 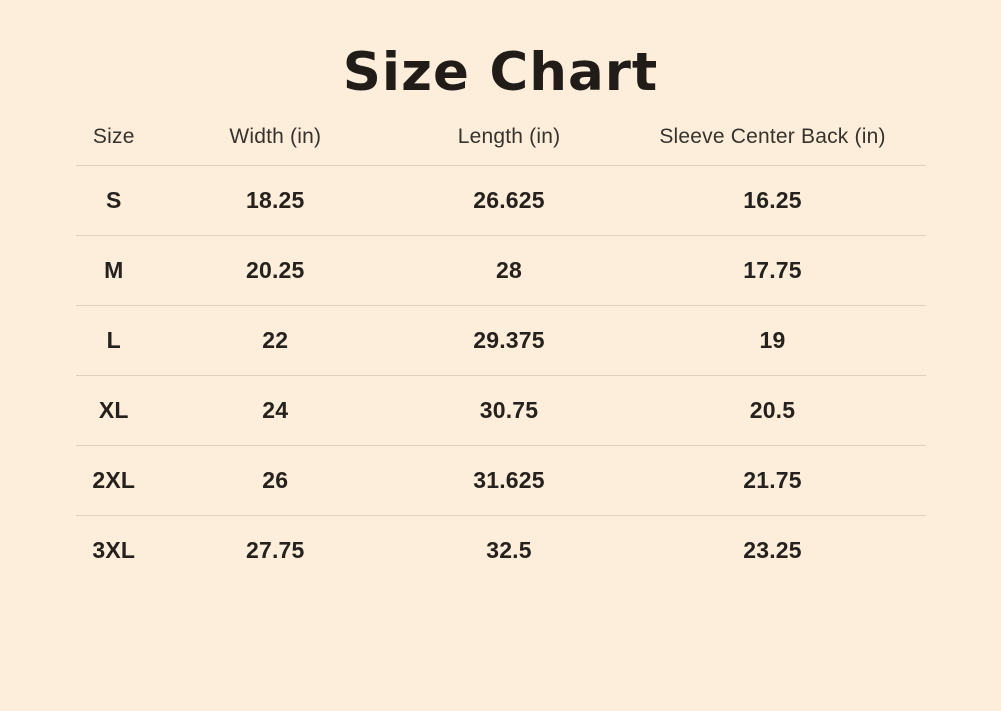 What do you see at coordinates (275, 200) in the screenshot?
I see `measurement-cell: 18.25` at bounding box center [275, 200].